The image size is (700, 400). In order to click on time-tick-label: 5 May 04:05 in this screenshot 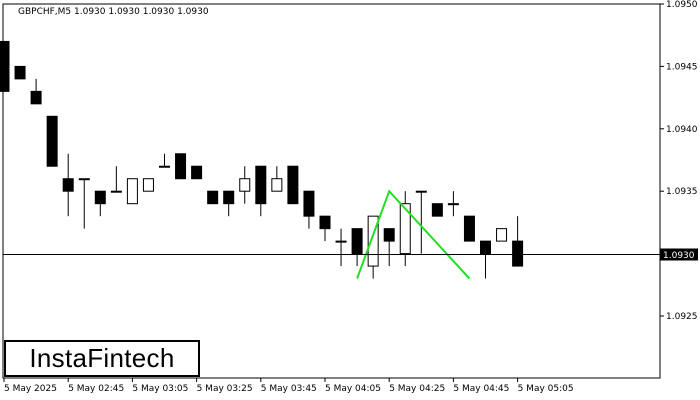, I will do `click(353, 389)`.